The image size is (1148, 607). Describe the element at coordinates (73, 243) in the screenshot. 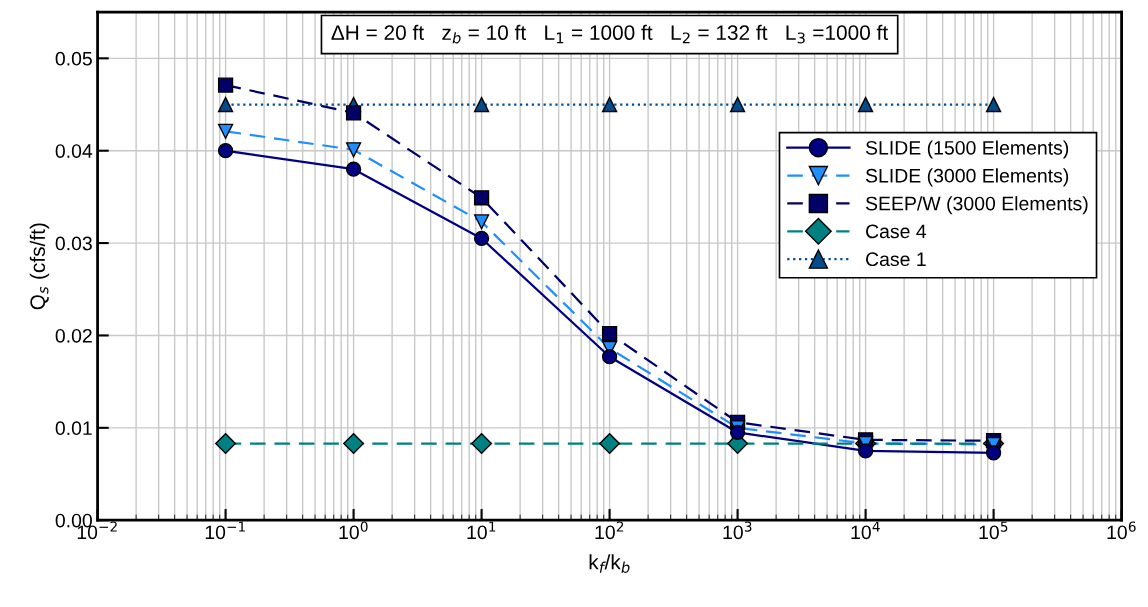

I see `y-tick-label: 0.03` at that location.